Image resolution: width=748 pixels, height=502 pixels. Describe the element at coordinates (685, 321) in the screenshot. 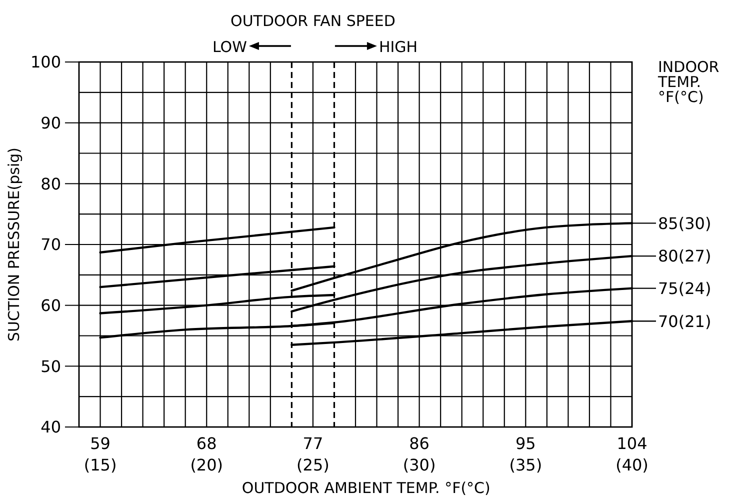

I see `legend-label: 70(21)` at that location.